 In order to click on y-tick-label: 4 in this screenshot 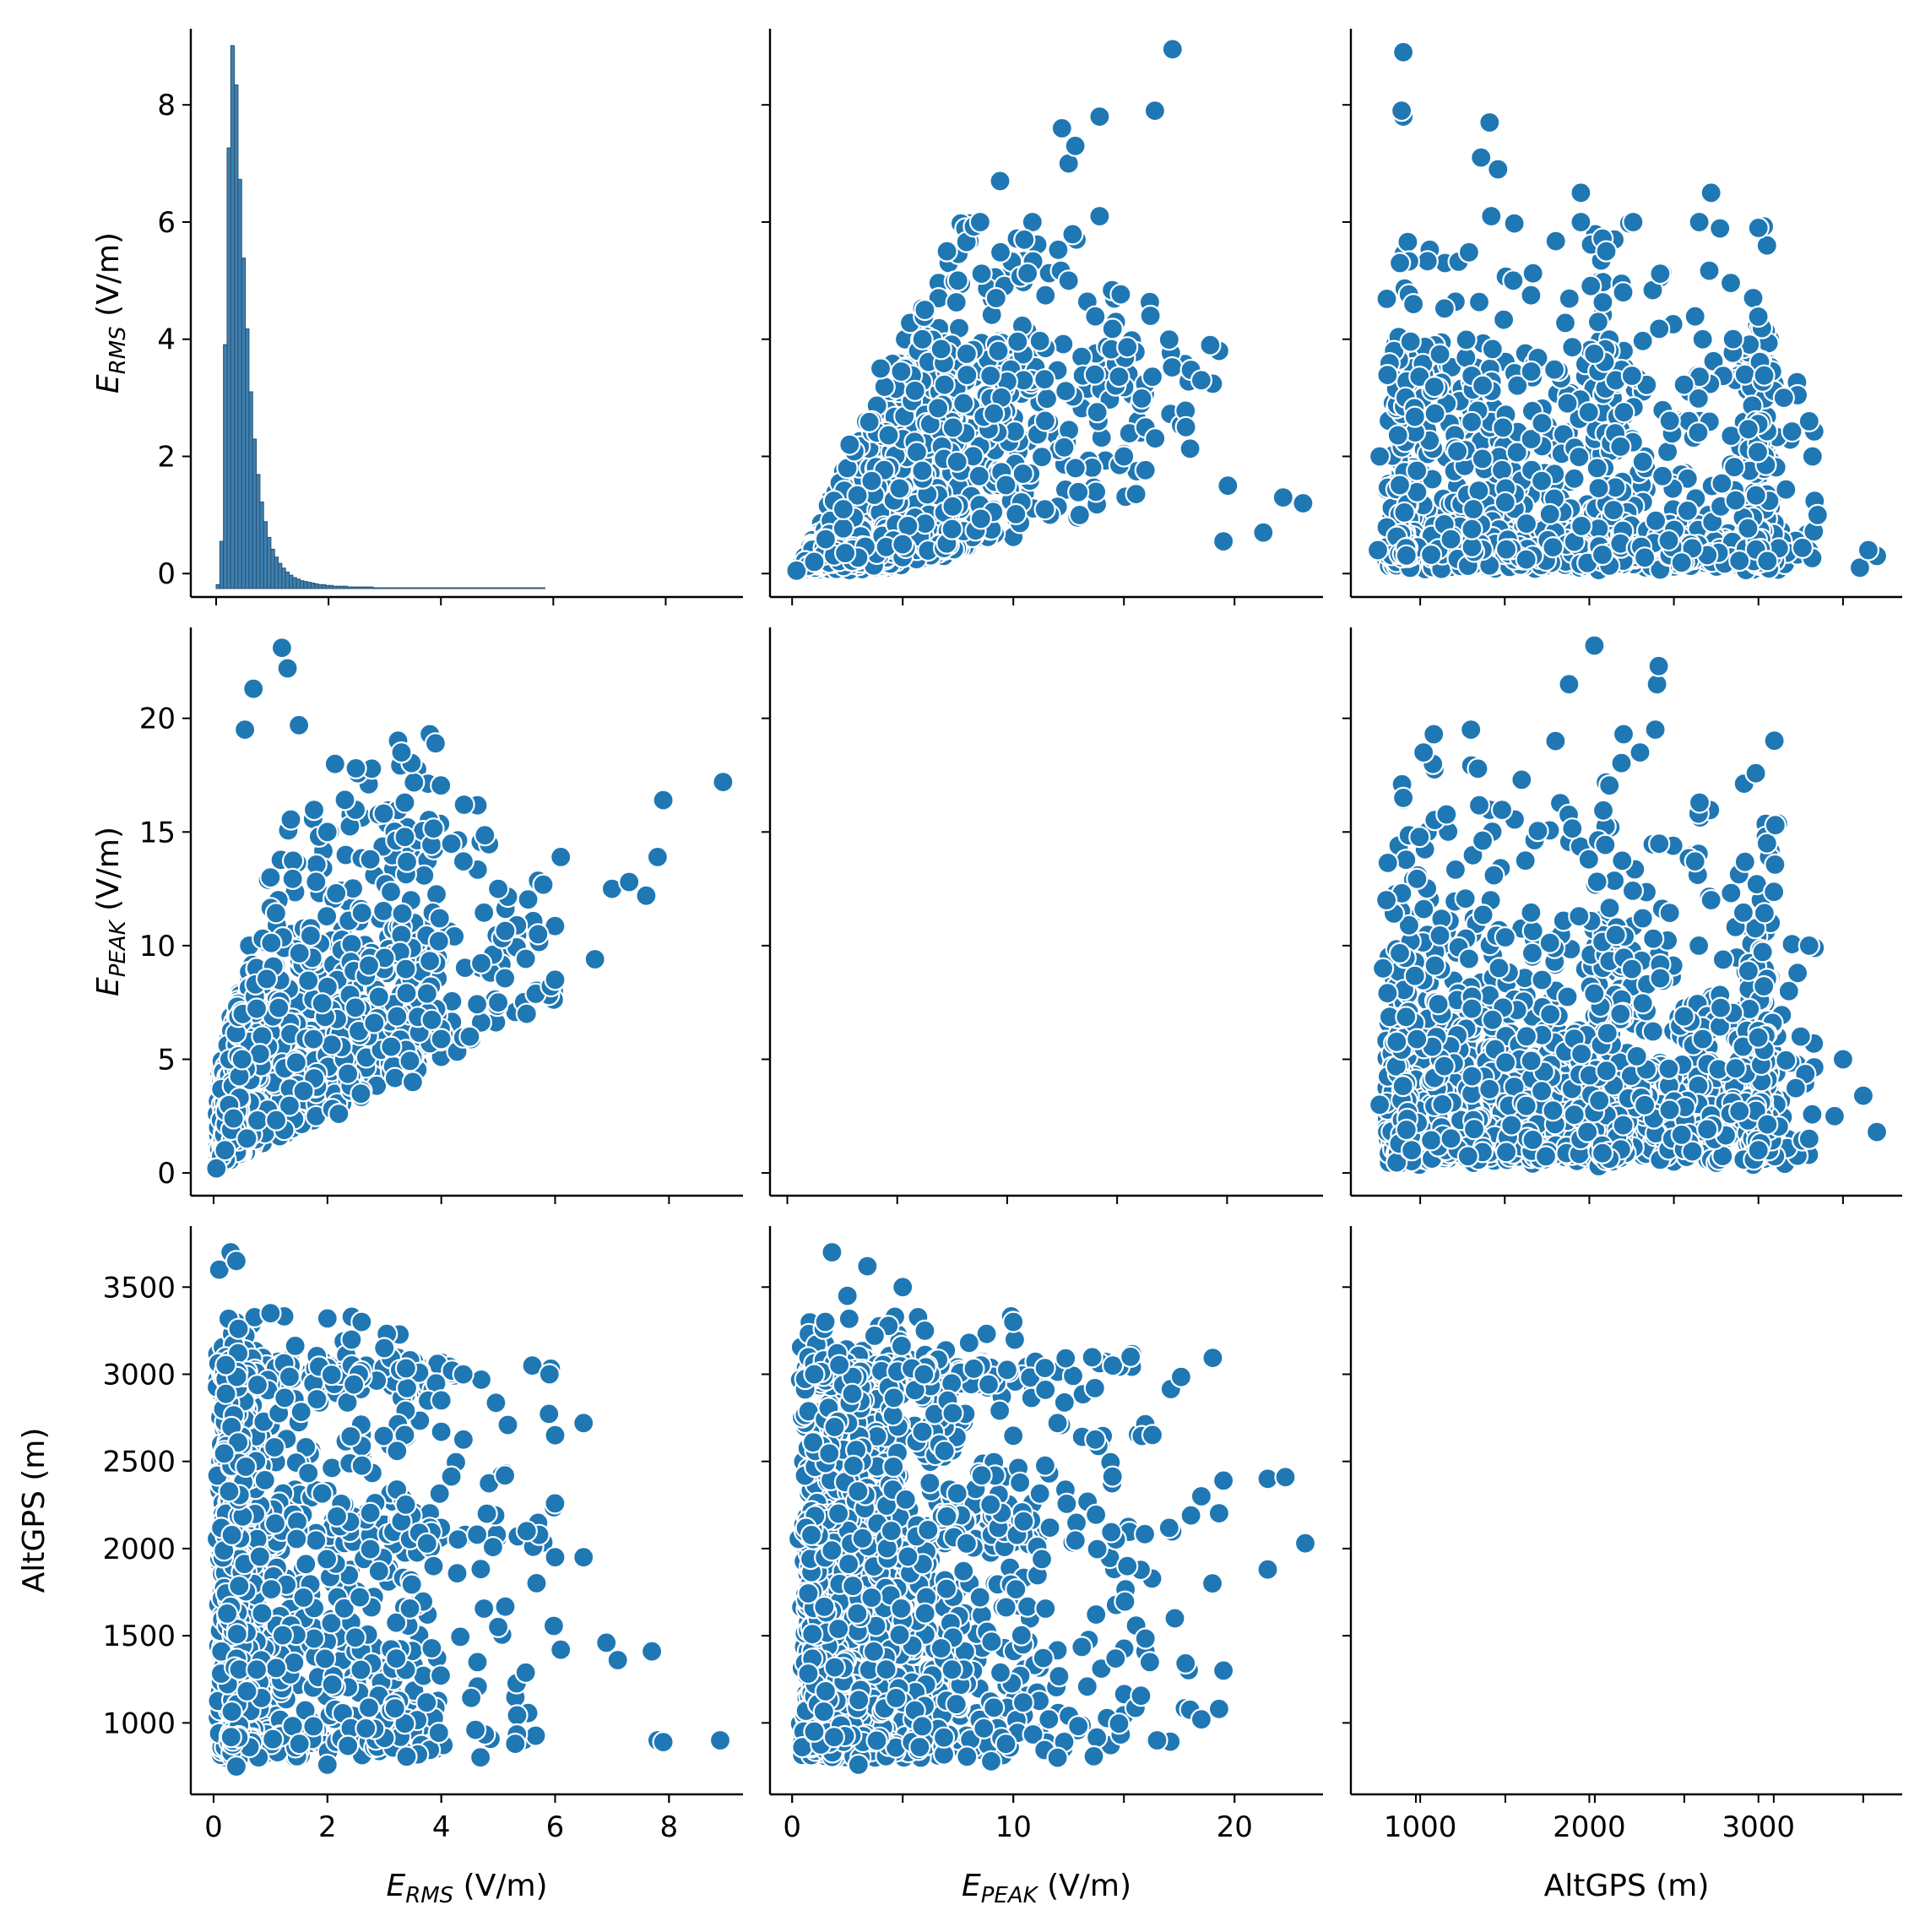, I will do `click(166, 340)`.